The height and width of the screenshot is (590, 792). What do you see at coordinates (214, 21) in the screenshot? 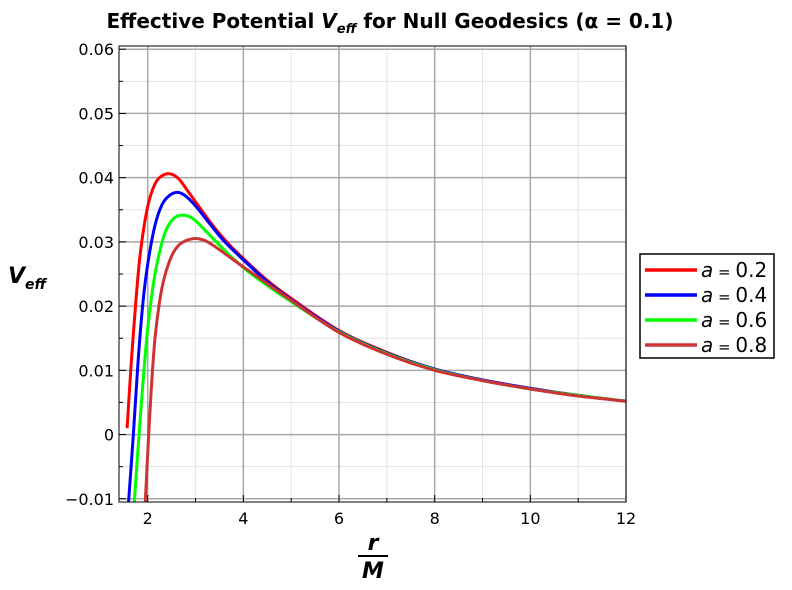
I see `chart-title-prefix: Effective Potential` at bounding box center [214, 21].